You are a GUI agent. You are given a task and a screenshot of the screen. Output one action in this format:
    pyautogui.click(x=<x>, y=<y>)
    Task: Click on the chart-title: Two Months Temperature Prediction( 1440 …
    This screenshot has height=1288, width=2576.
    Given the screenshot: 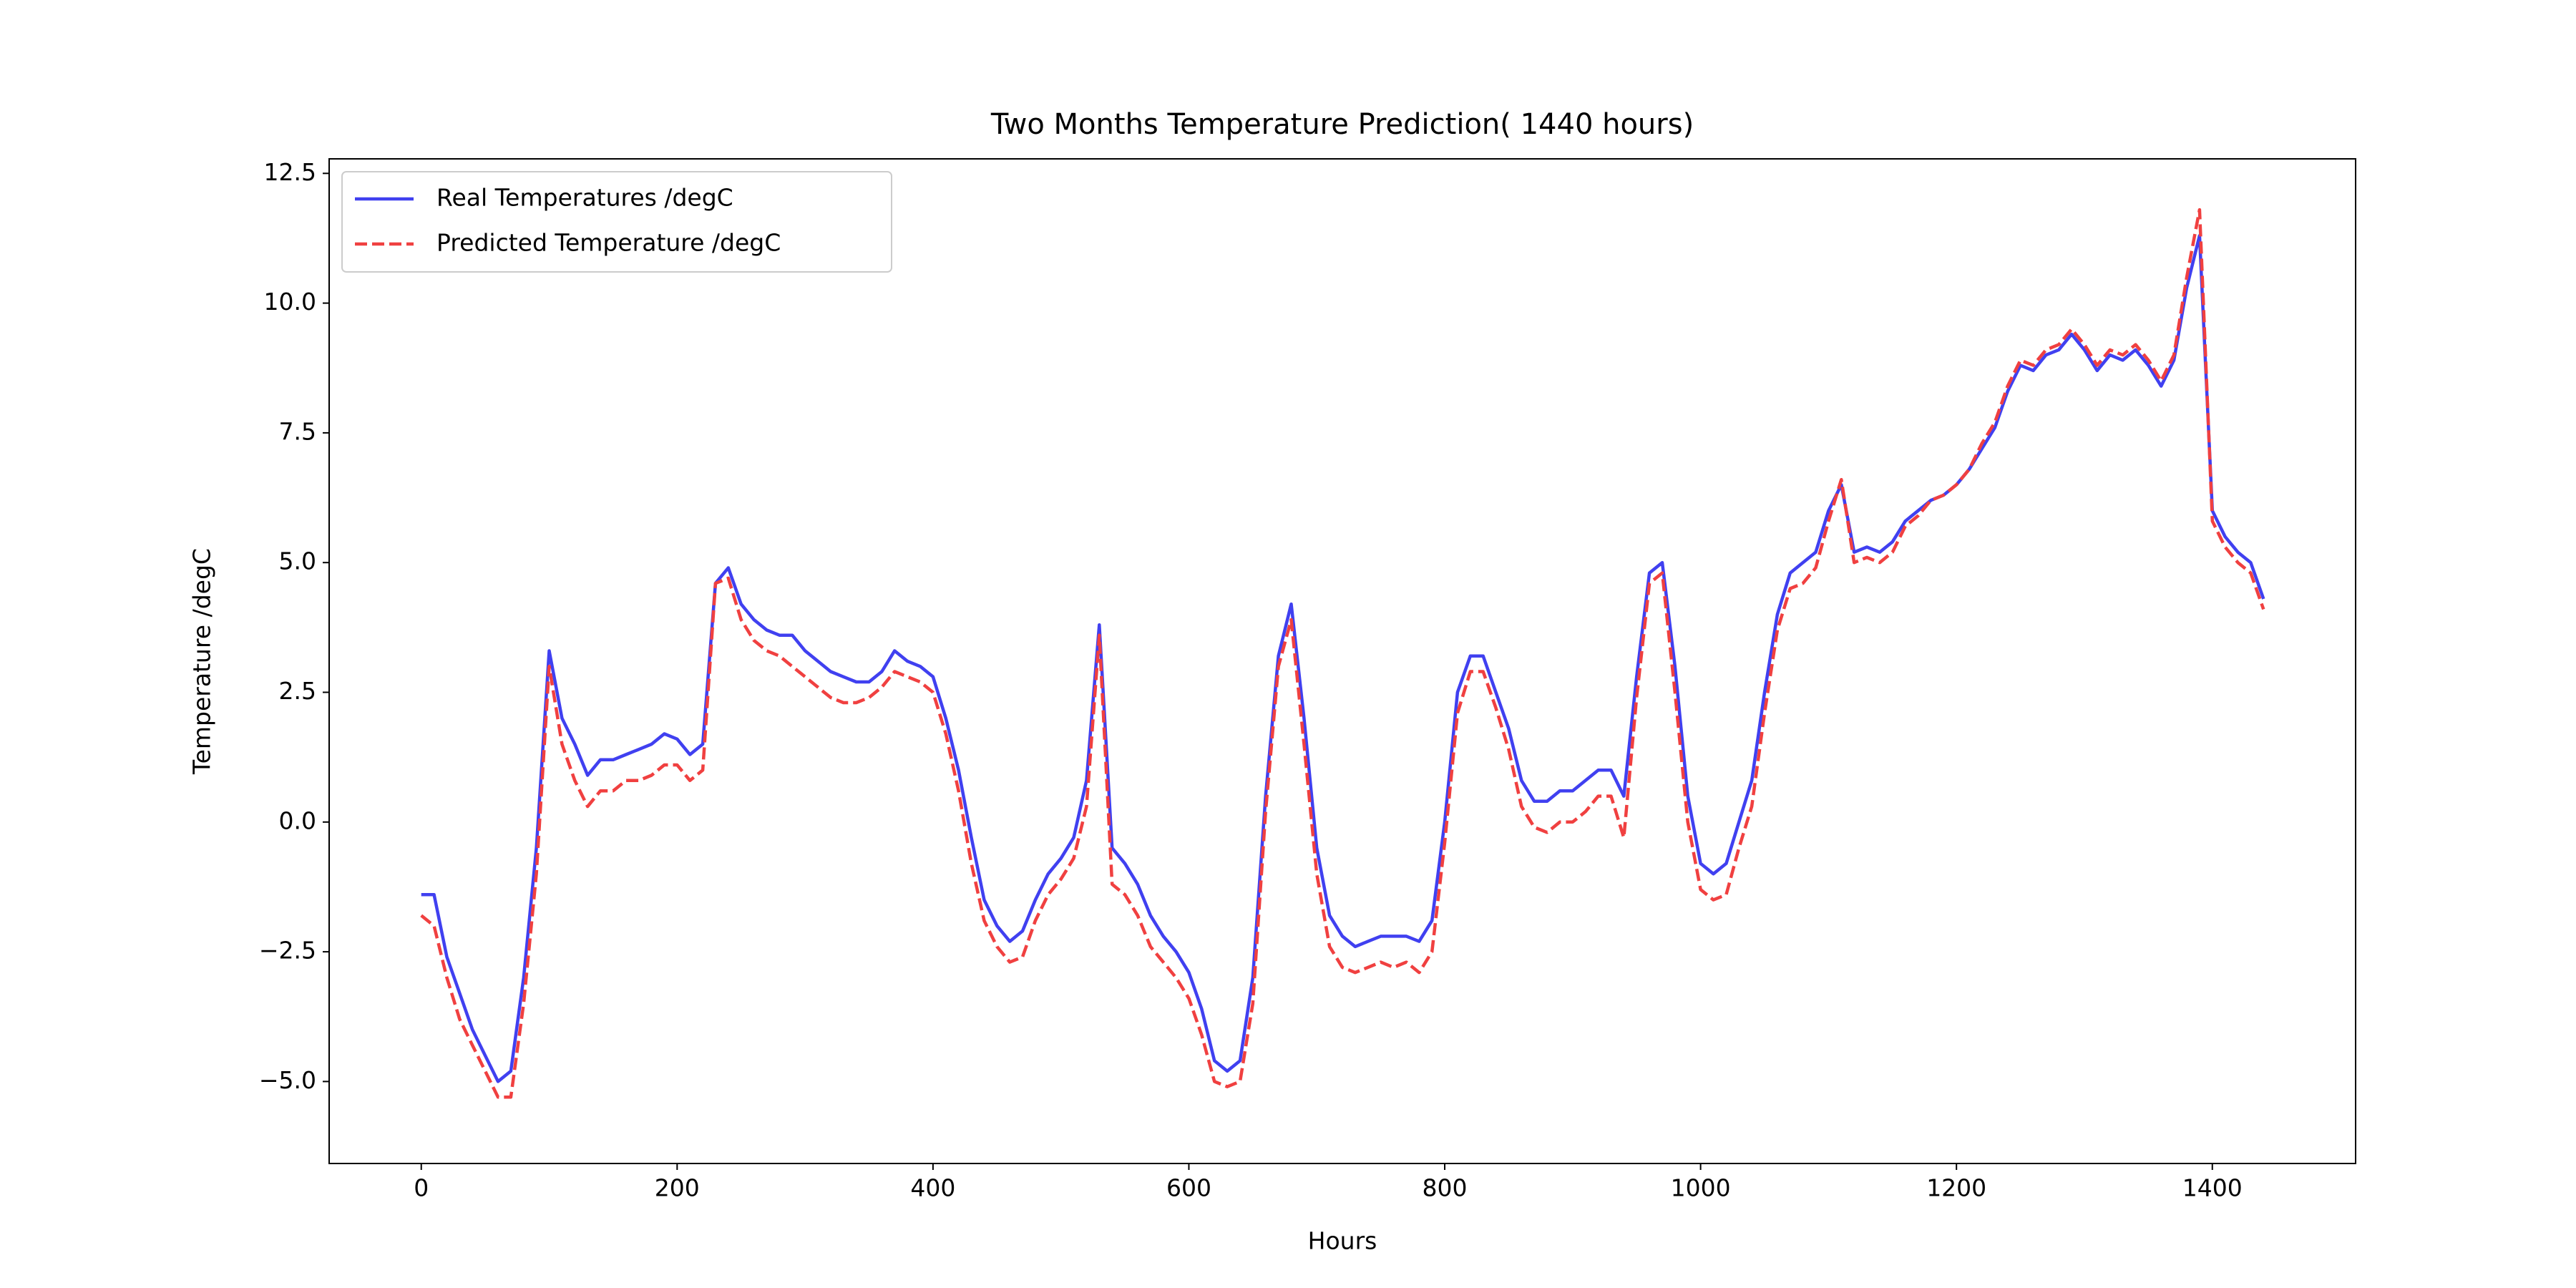 What is the action you would take?
    pyautogui.click(x=1342, y=124)
    